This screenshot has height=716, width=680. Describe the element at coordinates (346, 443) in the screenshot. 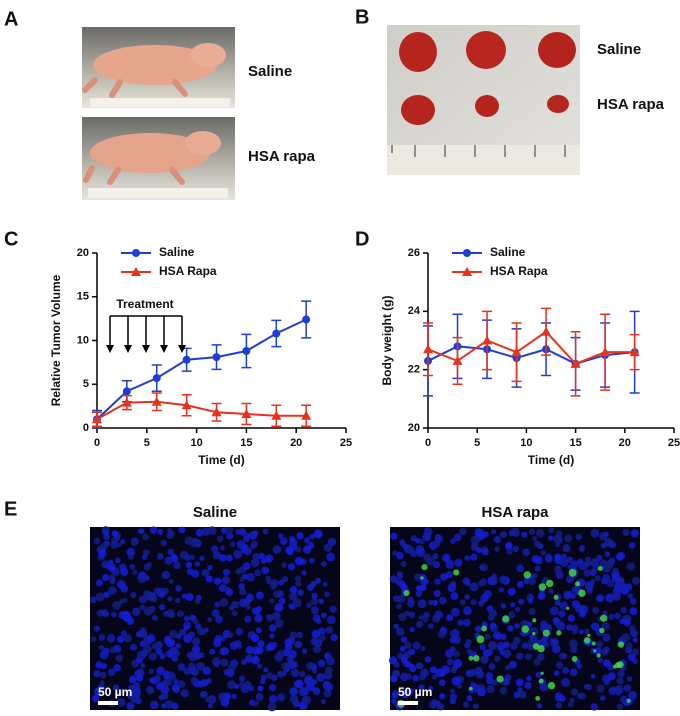

I see `x-tick-label: 25` at that location.